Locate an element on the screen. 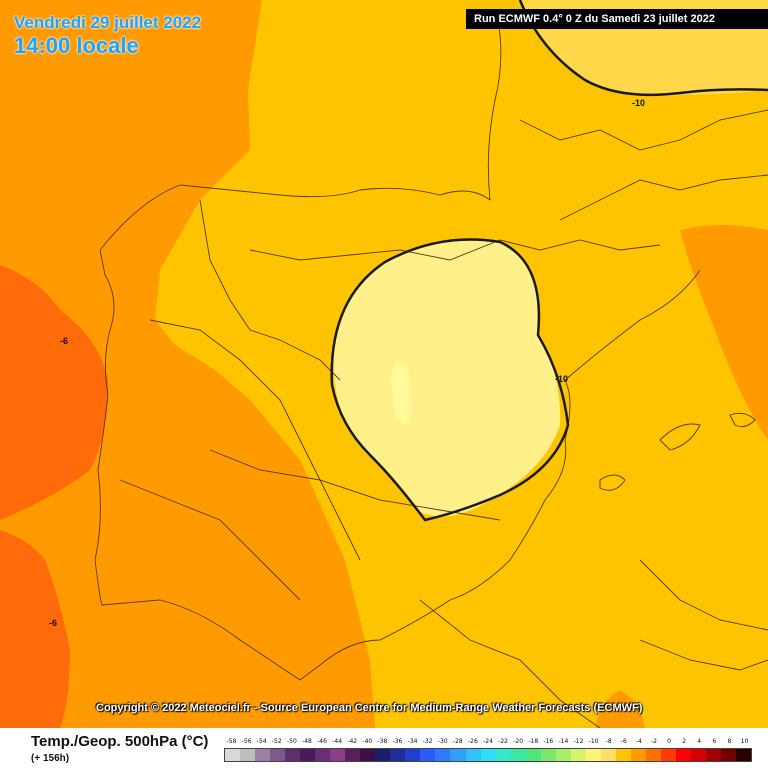 This screenshot has width=768, height=768. scale-label: -22 is located at coordinates (503, 741).